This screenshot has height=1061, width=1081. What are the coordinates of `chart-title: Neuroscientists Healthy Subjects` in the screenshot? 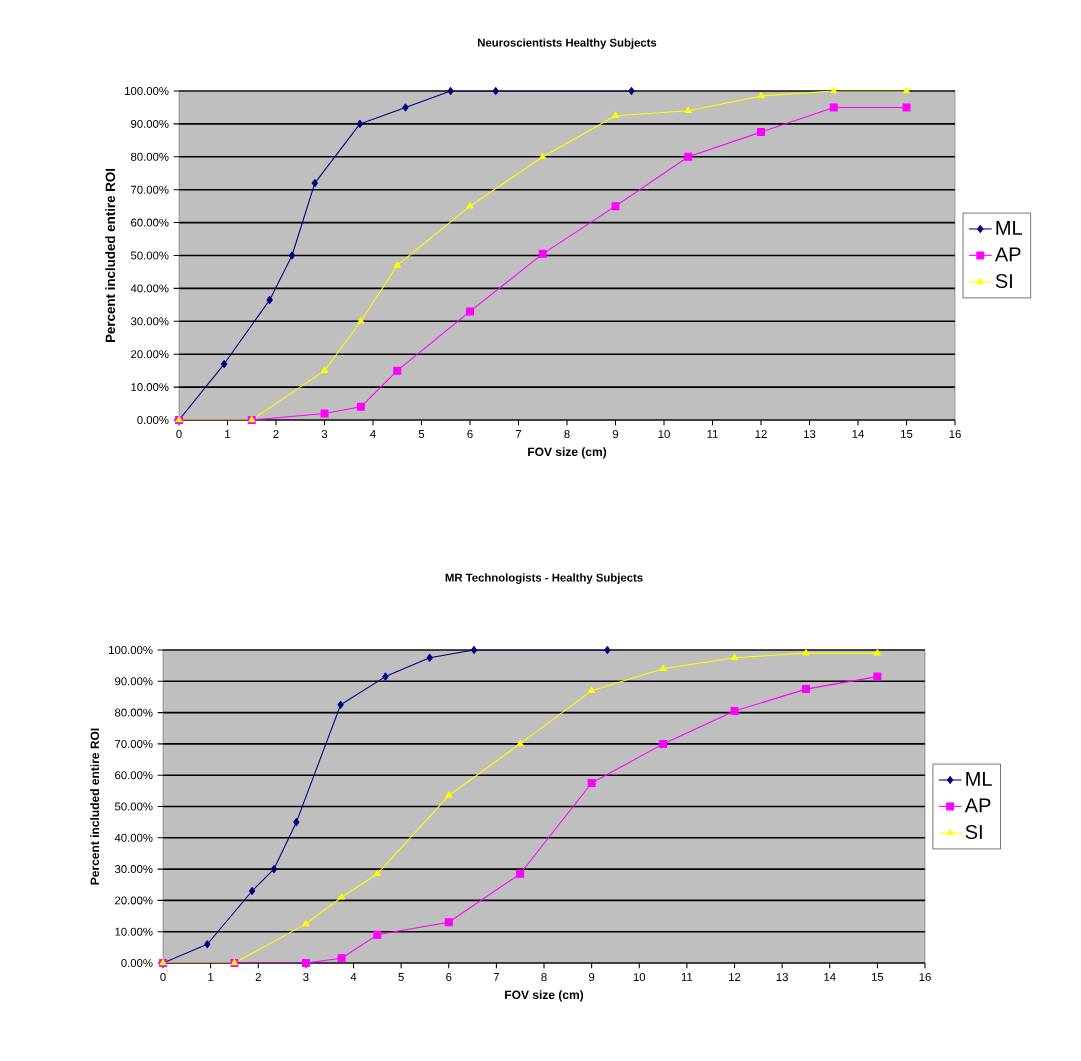 It's located at (567, 43).